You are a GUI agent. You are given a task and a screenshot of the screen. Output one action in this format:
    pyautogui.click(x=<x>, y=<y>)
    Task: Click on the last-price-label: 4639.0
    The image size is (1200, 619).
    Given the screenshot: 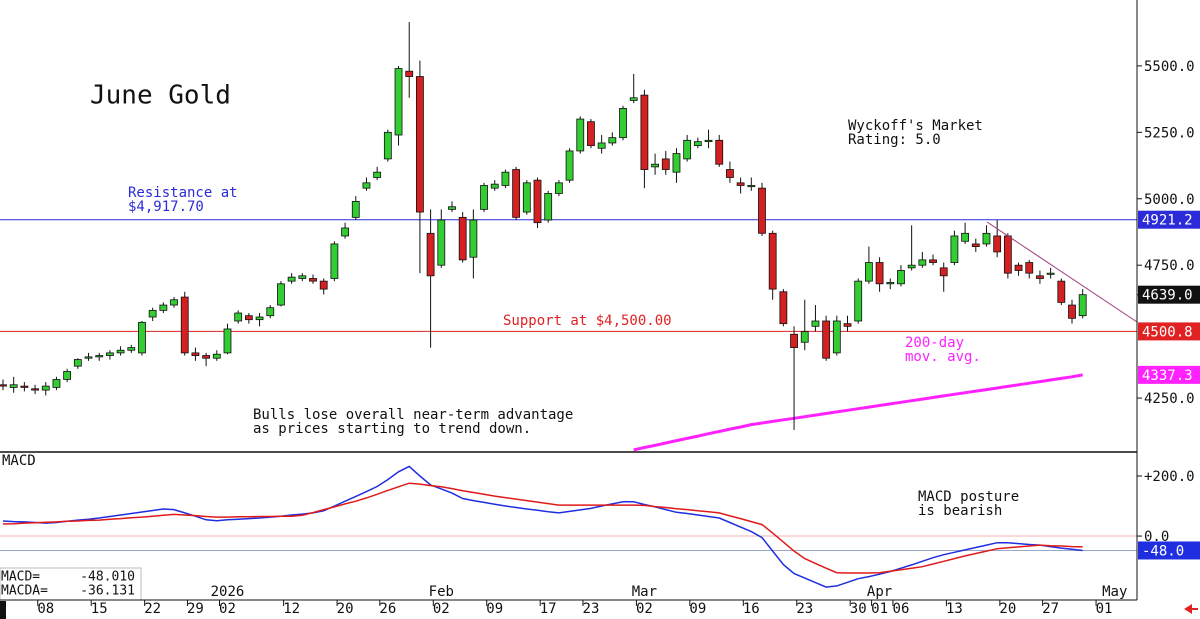 What is the action you would take?
    pyautogui.click(x=1167, y=296)
    